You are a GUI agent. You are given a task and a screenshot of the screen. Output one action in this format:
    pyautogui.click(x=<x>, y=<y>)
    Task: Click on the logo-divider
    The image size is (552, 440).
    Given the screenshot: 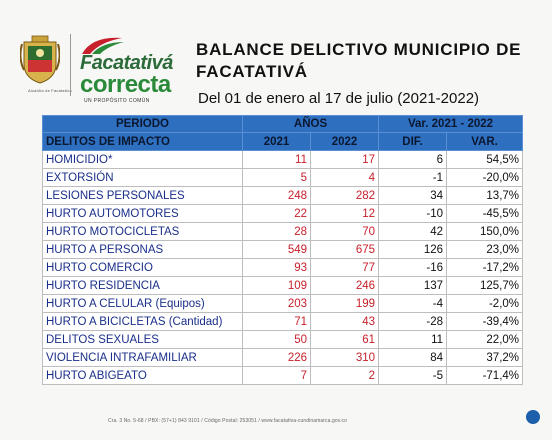 What is the action you would take?
    pyautogui.click(x=70, y=65)
    